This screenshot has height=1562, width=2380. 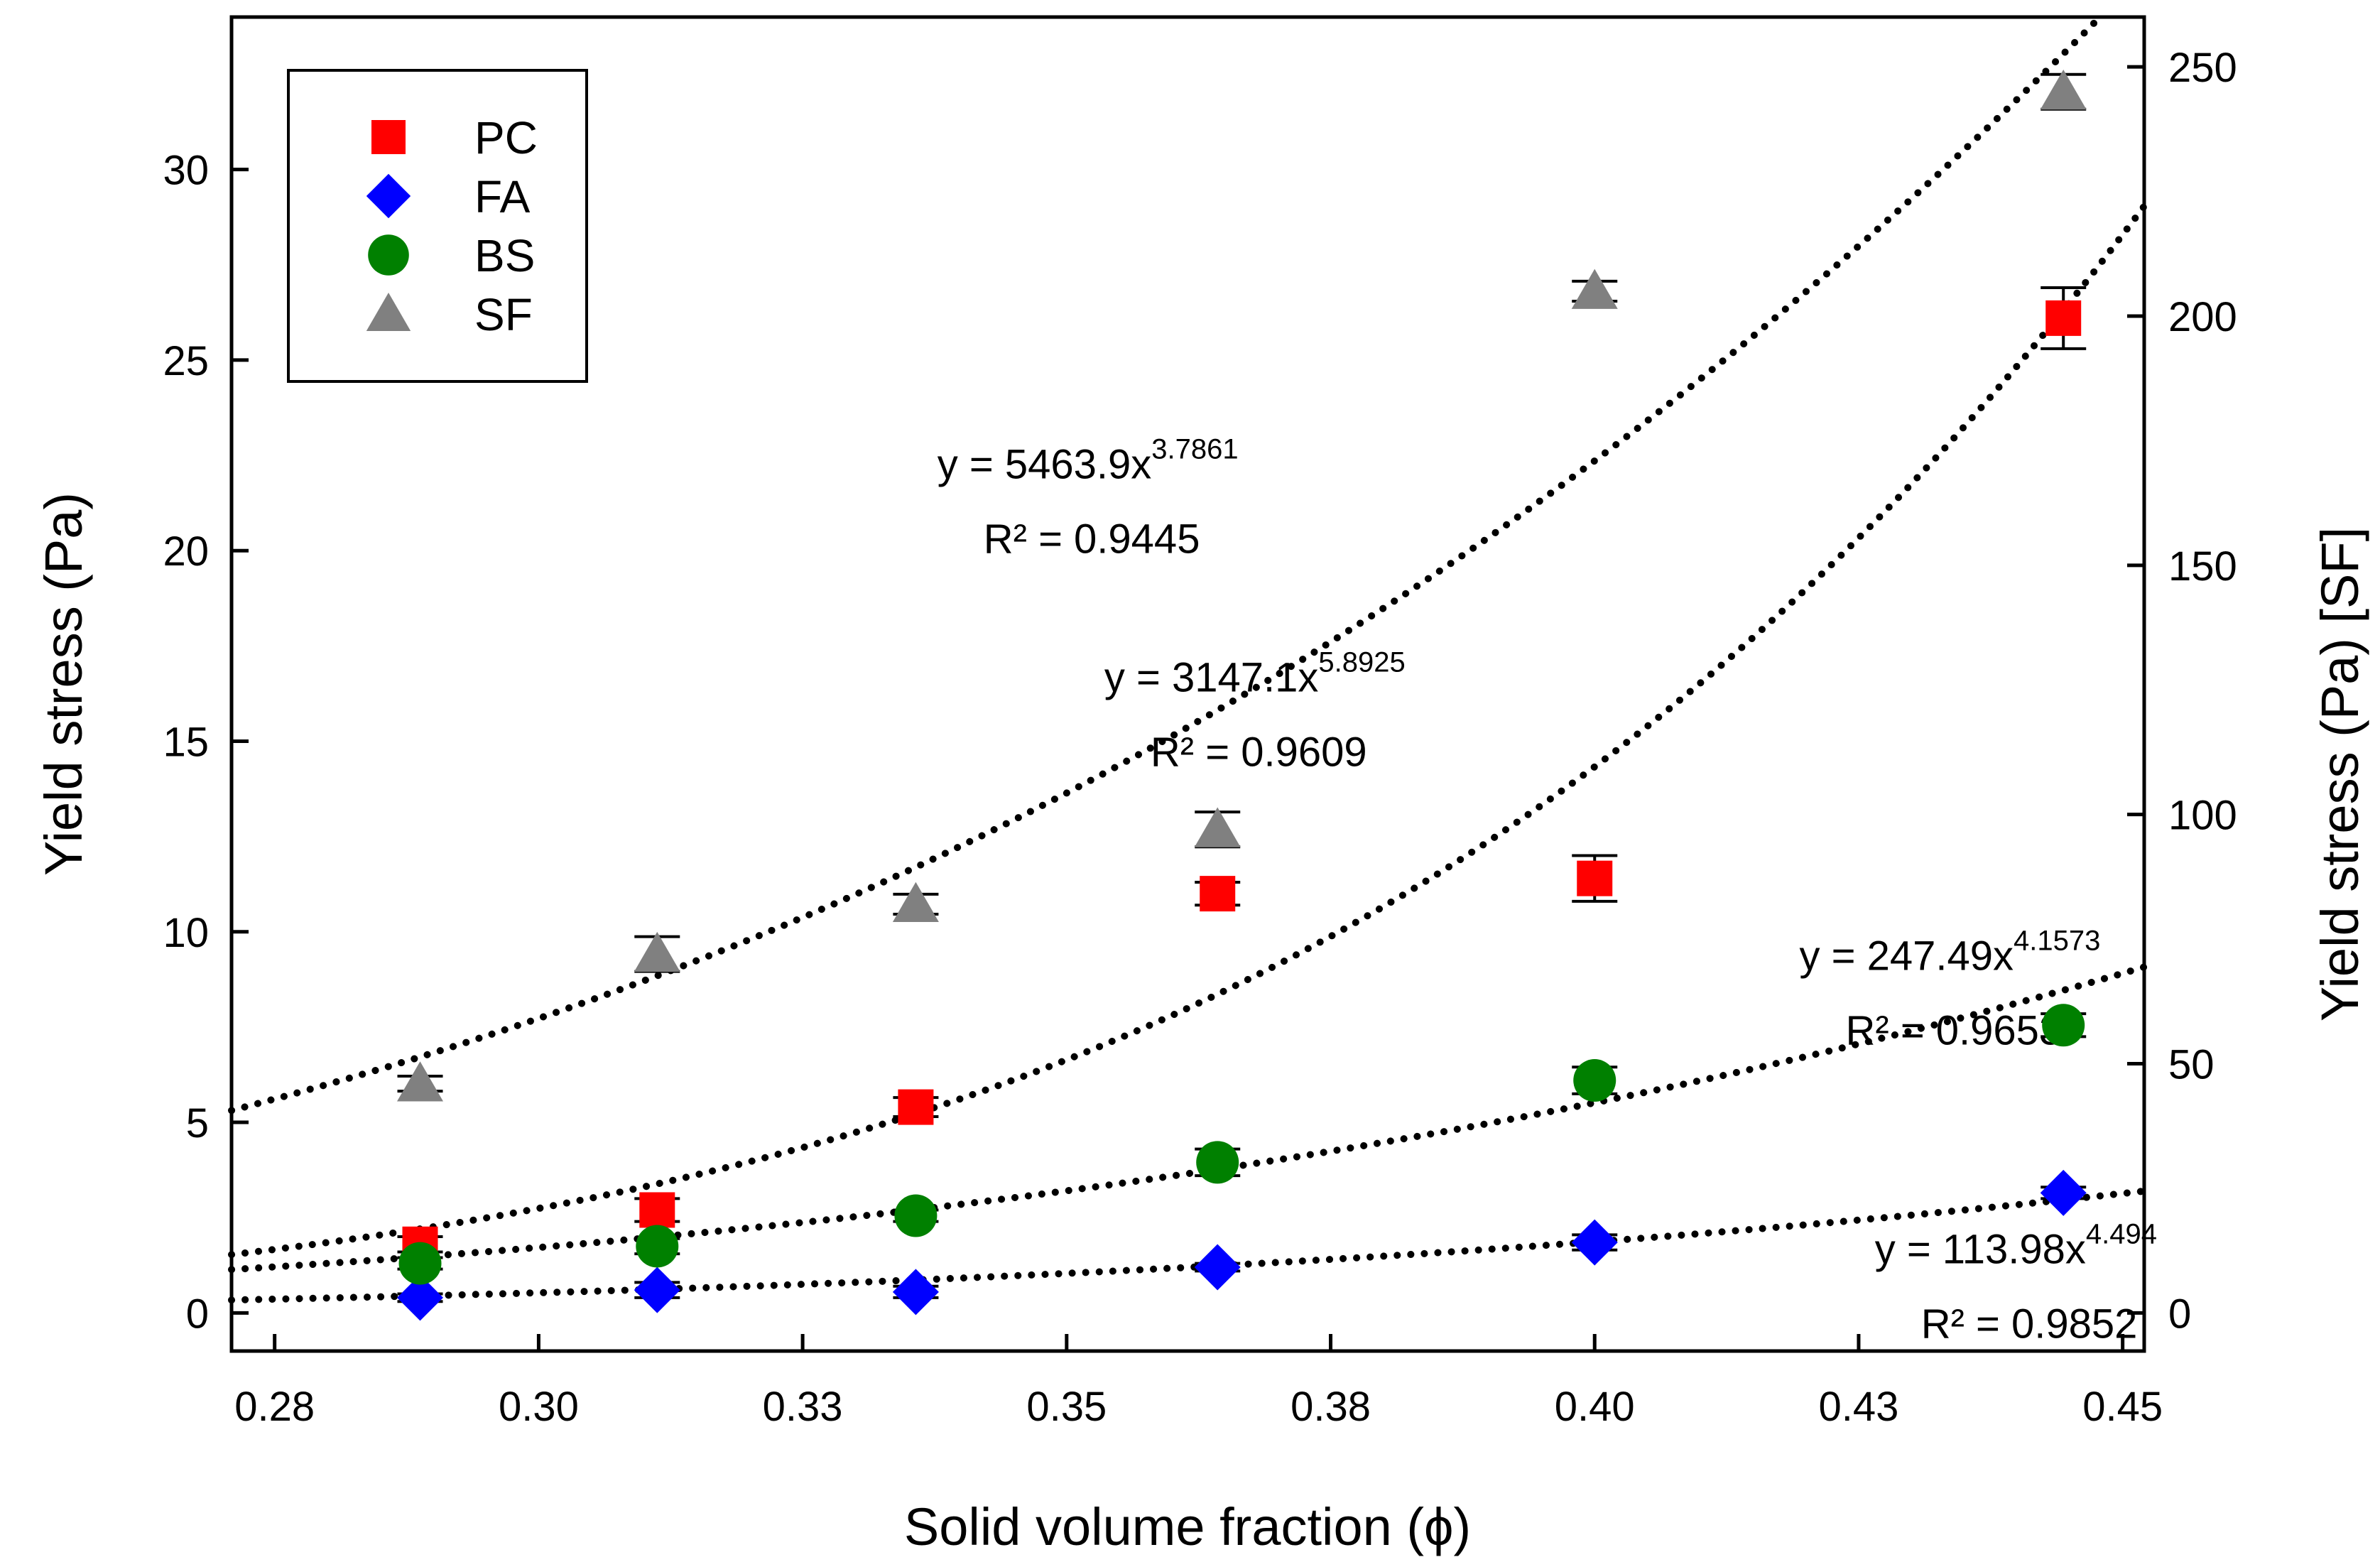 I want to click on y-left-tick-label: 30, so click(x=186, y=171).